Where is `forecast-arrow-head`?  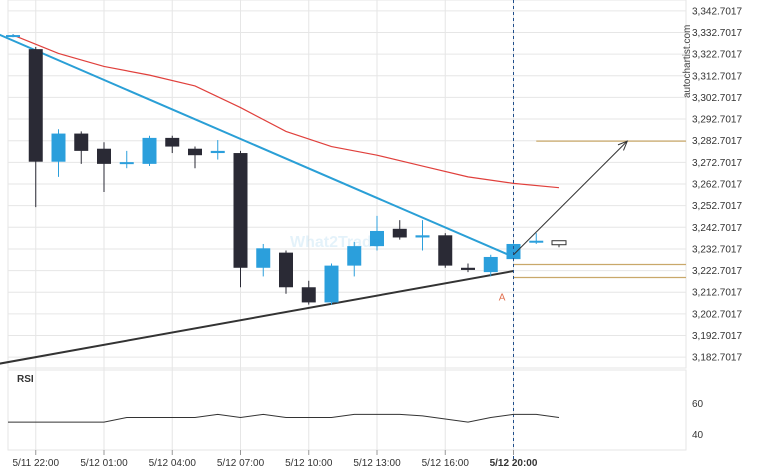 forecast-arrow-head is located at coordinates (623, 145).